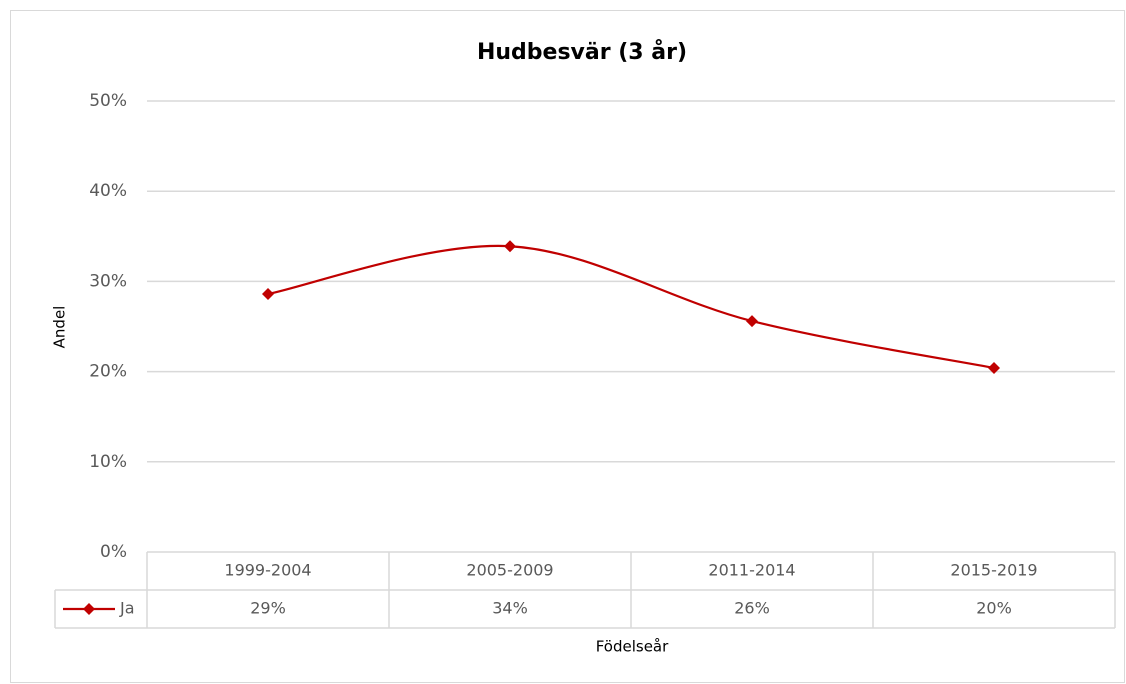 The height and width of the screenshot is (684, 1126). Describe the element at coordinates (108, 462) in the screenshot. I see `y-tick-label: 10%` at that location.